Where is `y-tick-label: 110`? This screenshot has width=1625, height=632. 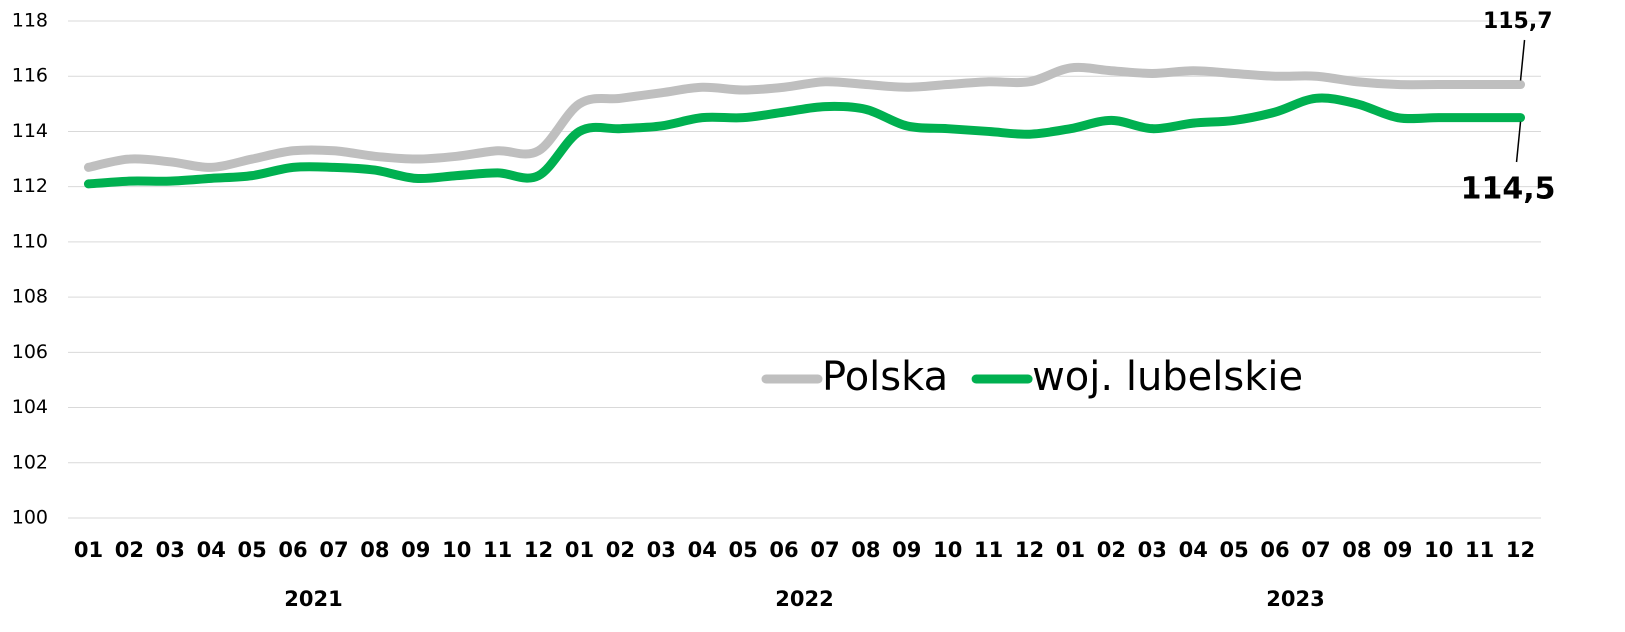
y-tick-label: 110 is located at coordinates (30, 241).